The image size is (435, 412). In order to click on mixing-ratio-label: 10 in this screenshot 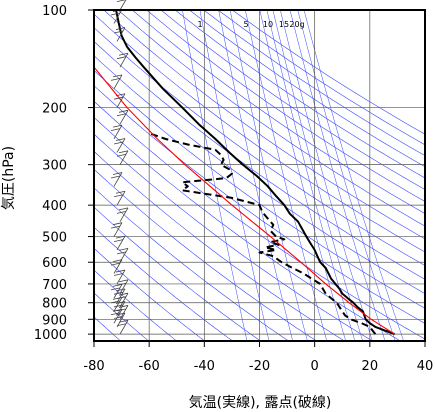, I will do `click(268, 24)`.